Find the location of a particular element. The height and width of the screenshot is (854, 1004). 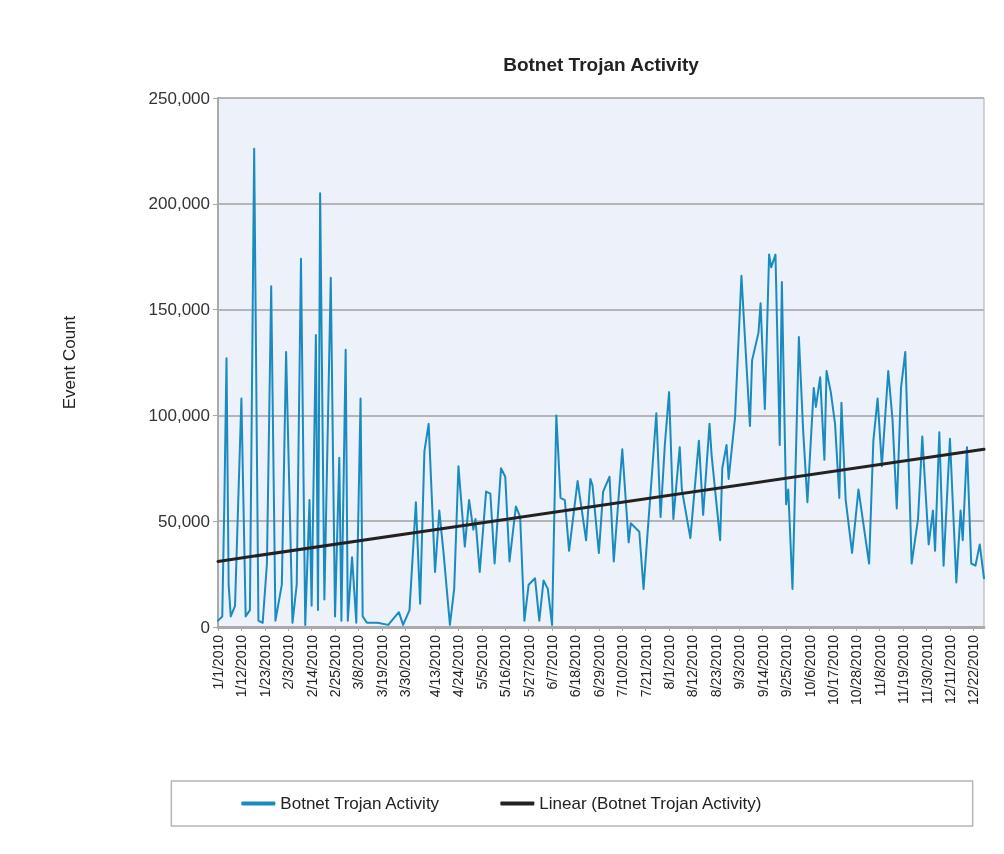

y-tick-label: 250,000 is located at coordinates (179, 98).